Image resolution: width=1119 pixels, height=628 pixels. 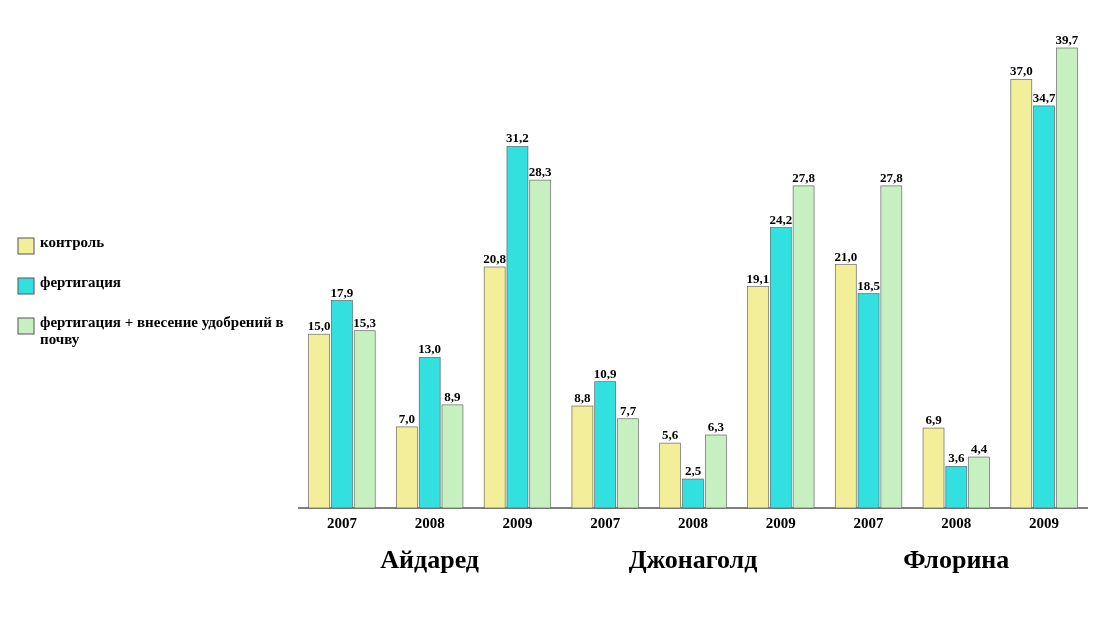 I want to click on legend-label: контроль, so click(x=73, y=242).